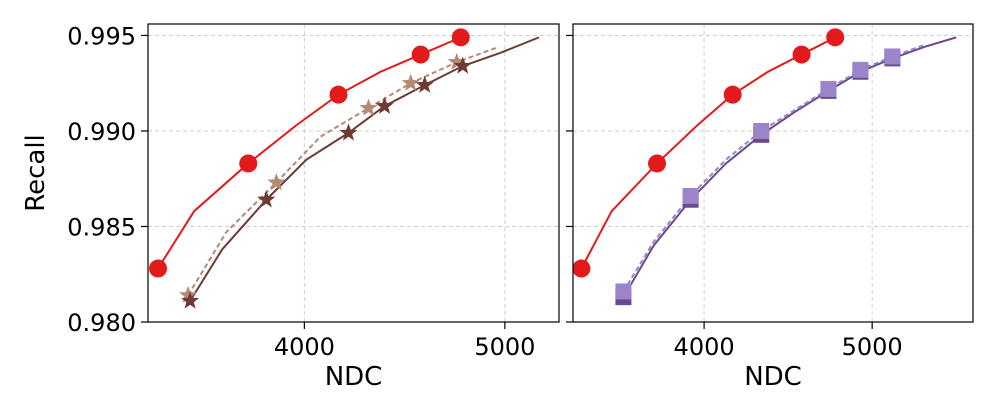  Describe the element at coordinates (101, 323) in the screenshot. I see `y-tick-label: 0.980` at that location.